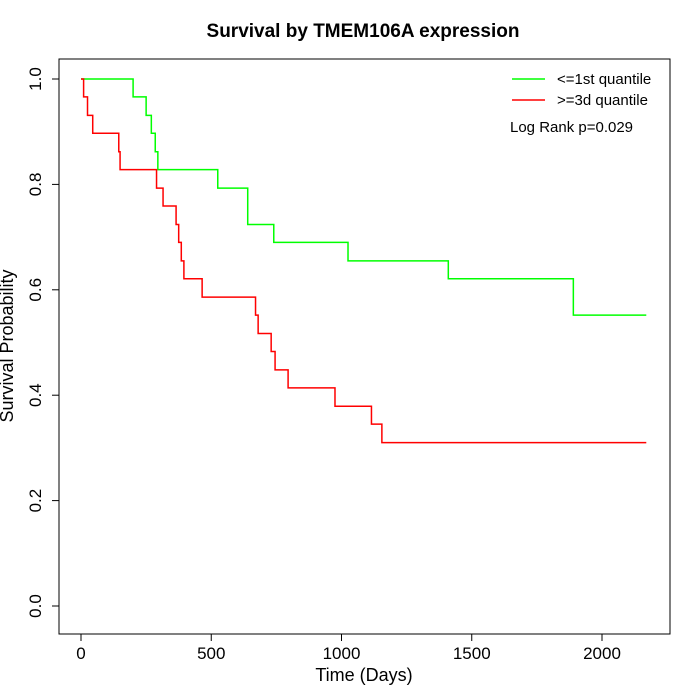  What do you see at coordinates (342, 653) in the screenshot?
I see `x-tick-label: 1000` at bounding box center [342, 653].